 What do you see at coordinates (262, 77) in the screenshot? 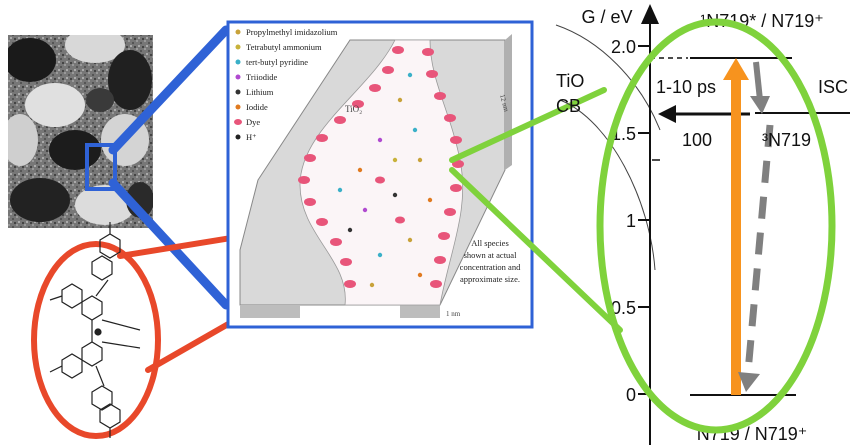
I see `legend-label: Triiodide` at bounding box center [262, 77].